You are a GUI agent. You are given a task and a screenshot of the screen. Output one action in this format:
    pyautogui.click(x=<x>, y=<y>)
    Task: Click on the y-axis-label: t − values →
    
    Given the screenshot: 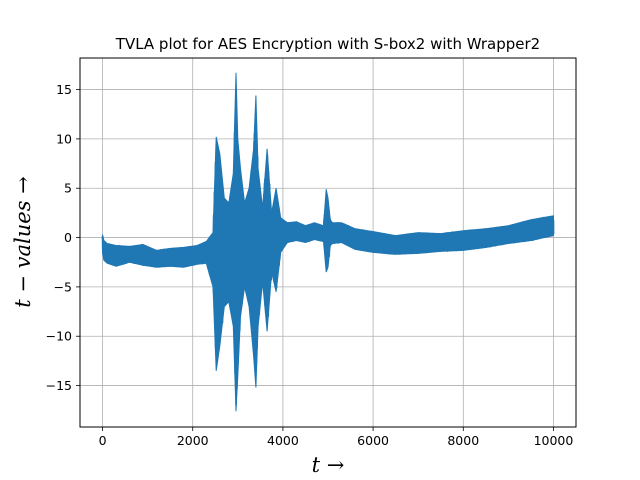 What is the action you would take?
    pyautogui.click(x=23, y=242)
    